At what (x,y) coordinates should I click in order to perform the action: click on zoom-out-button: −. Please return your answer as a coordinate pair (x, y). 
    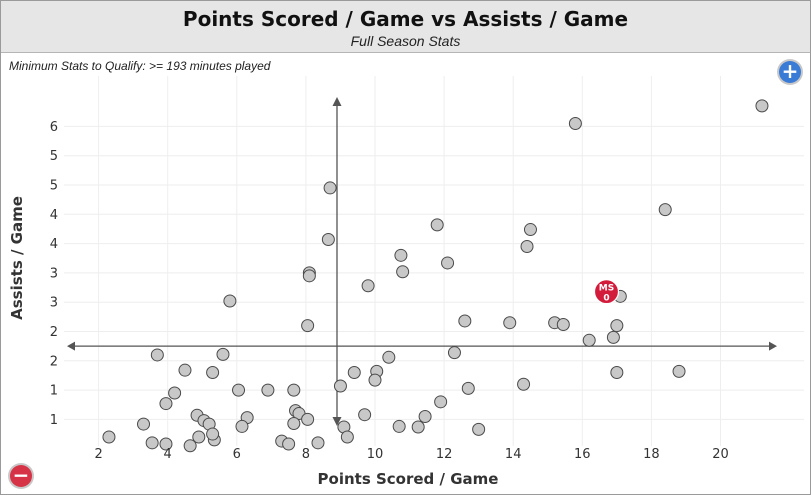
    Looking at the image, I should click on (21, 476).